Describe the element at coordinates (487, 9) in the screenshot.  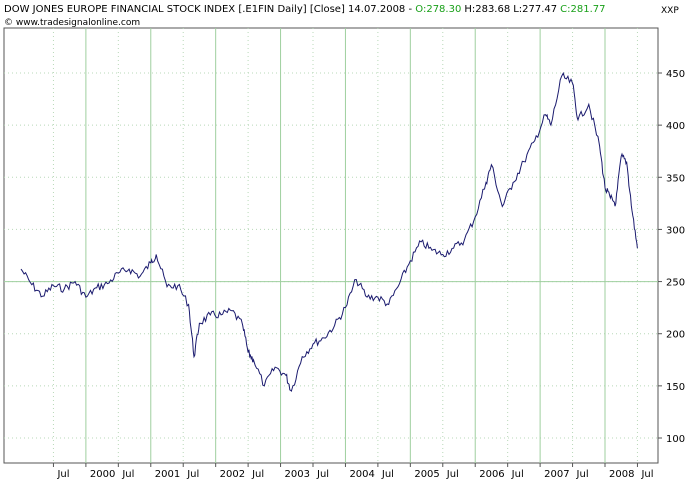
I see `header-high: H:283.68` at that location.